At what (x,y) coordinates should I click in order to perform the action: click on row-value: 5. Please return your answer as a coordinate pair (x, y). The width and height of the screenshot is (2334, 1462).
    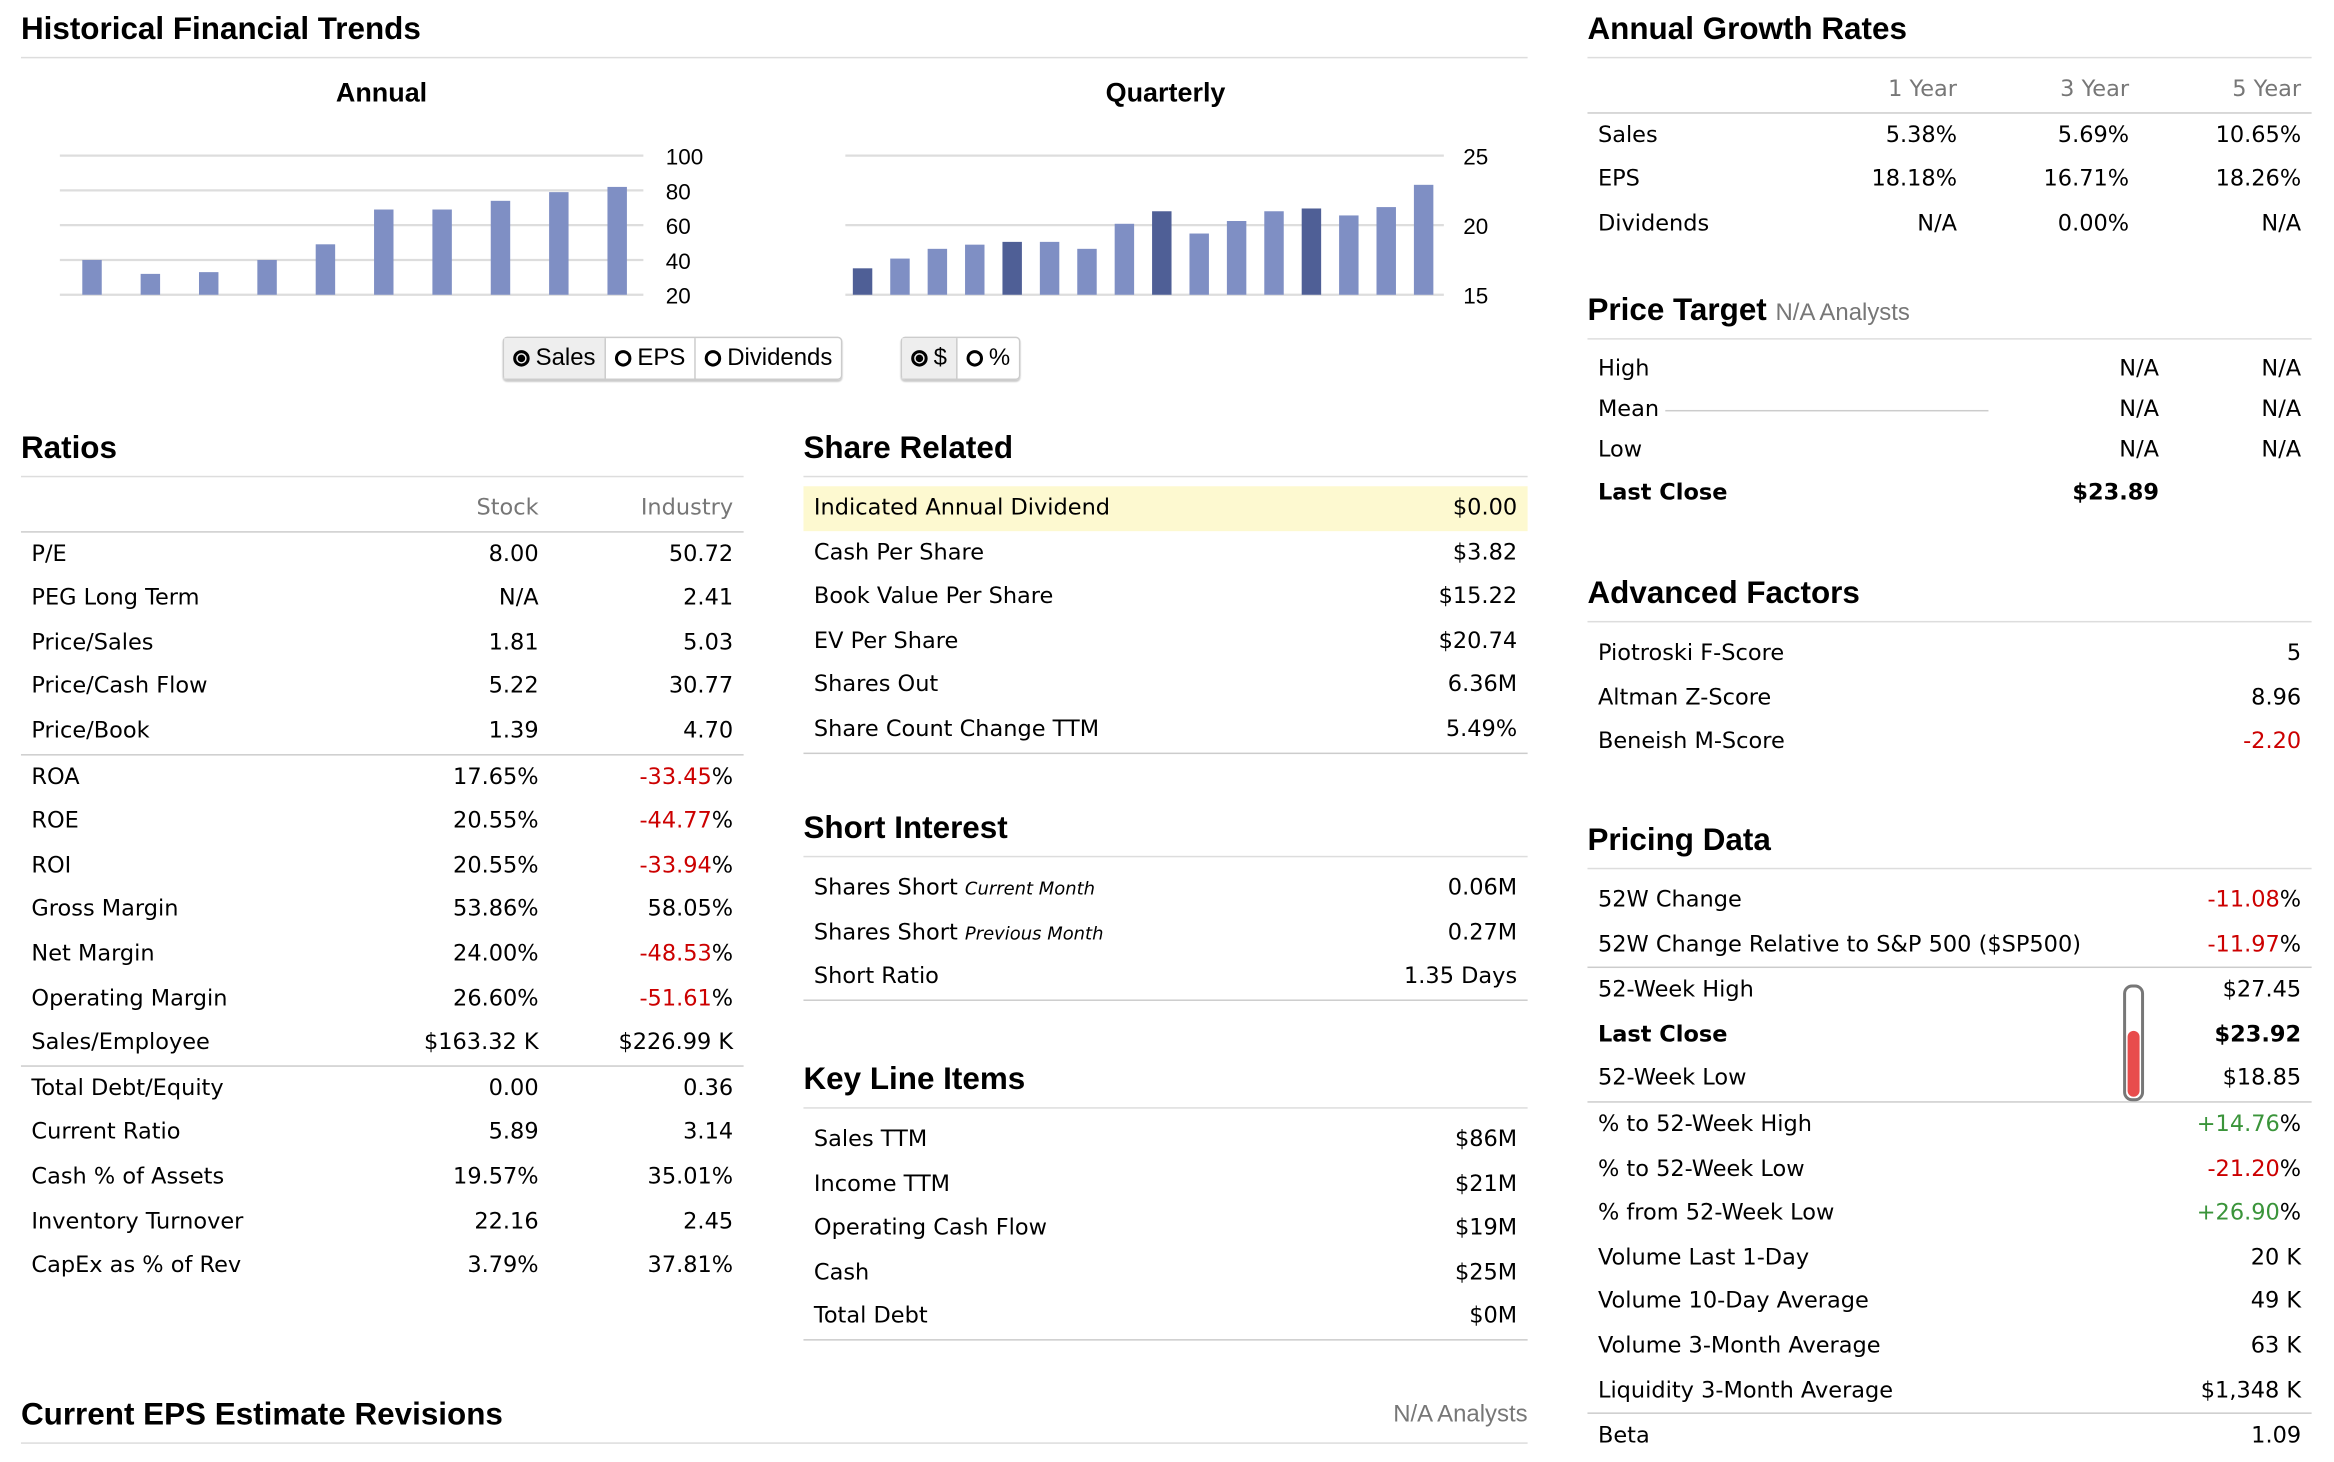
    Looking at the image, I should click on (2294, 652).